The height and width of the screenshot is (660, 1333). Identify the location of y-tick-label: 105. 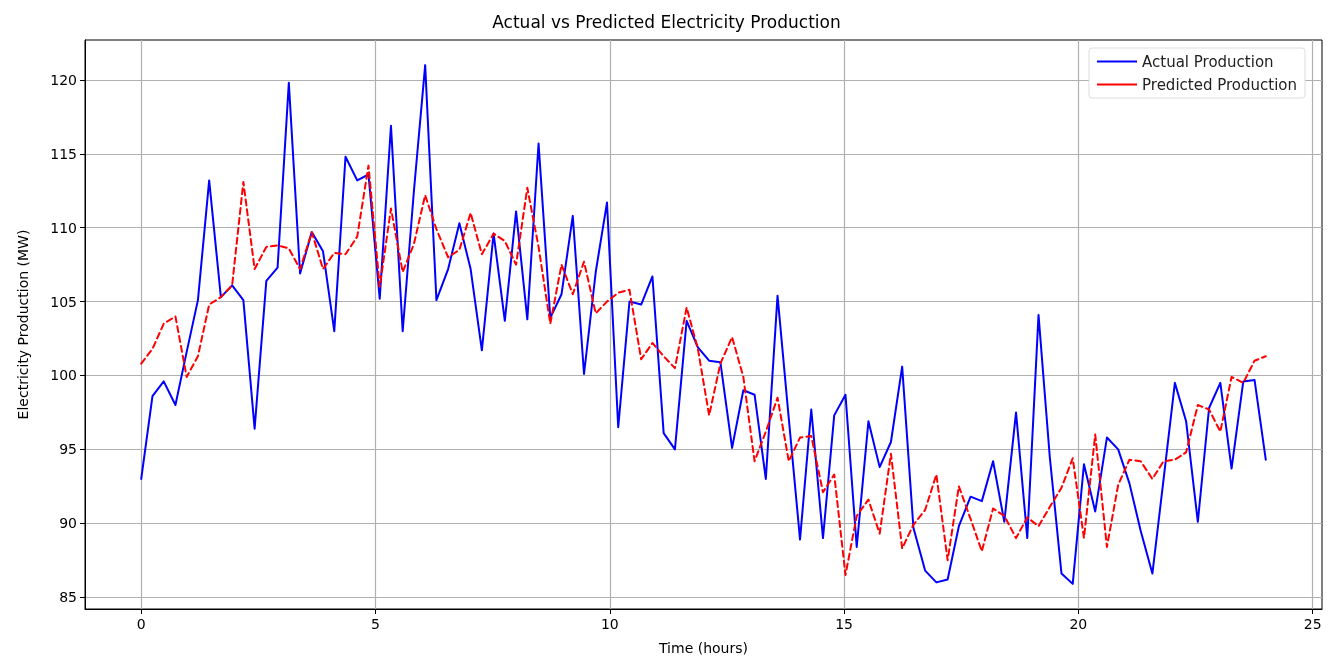
(63, 301).